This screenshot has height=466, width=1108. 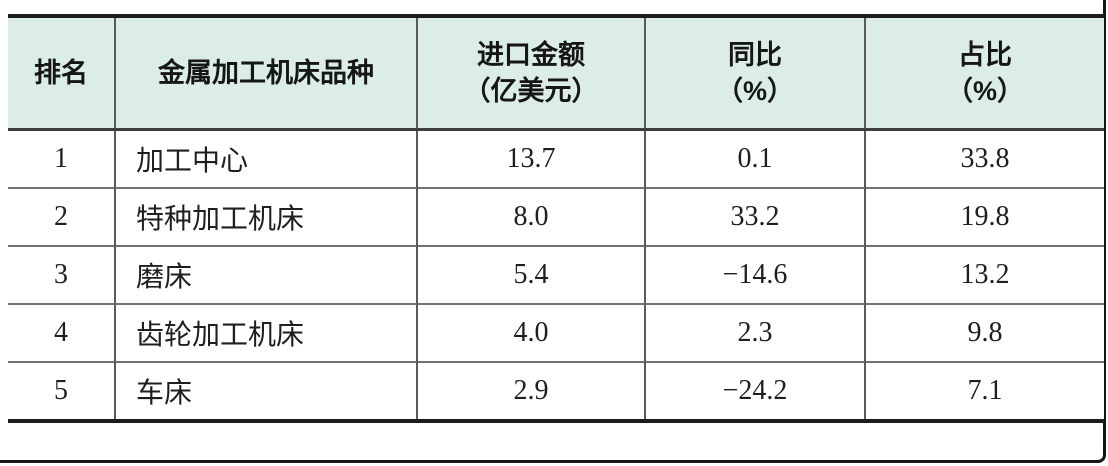 I want to click on table-row: 4 齿轮加工机床 4.0 2.3 9.8, so click(x=556, y=332).